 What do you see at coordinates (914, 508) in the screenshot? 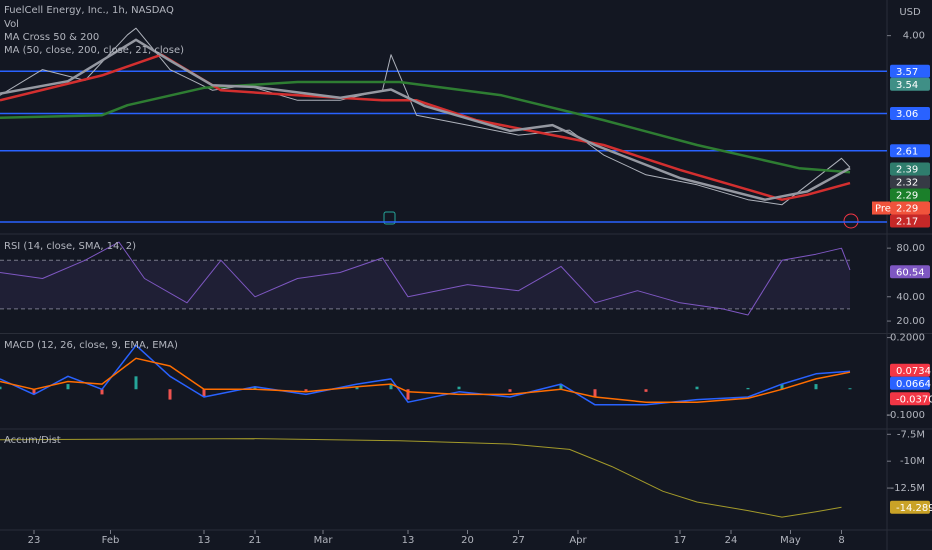
I see `price-badge-label: -14.289M` at bounding box center [914, 508].